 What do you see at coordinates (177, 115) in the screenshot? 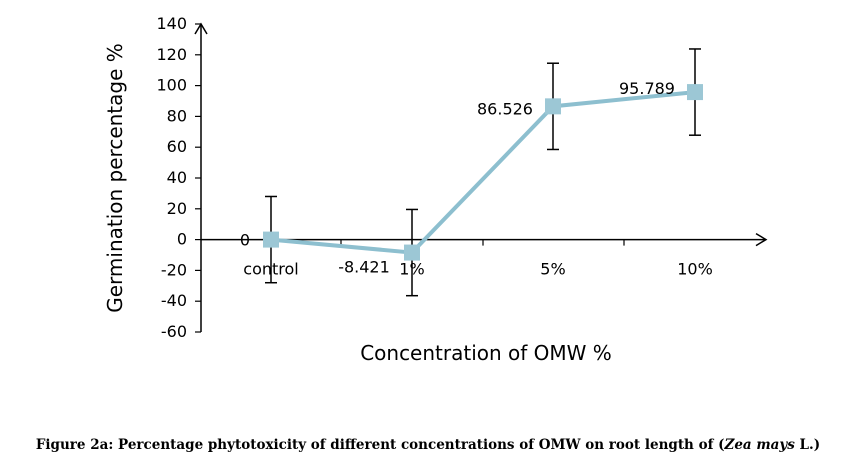
I see `y-tick-label: 80` at bounding box center [177, 115].